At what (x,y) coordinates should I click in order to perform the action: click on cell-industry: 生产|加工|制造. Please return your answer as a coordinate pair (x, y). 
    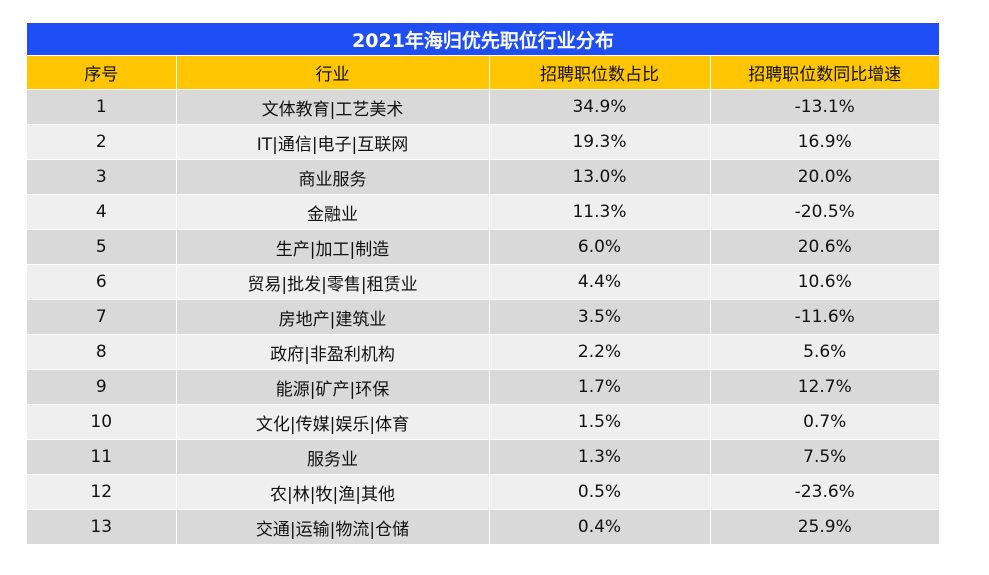
    Looking at the image, I should click on (333, 247).